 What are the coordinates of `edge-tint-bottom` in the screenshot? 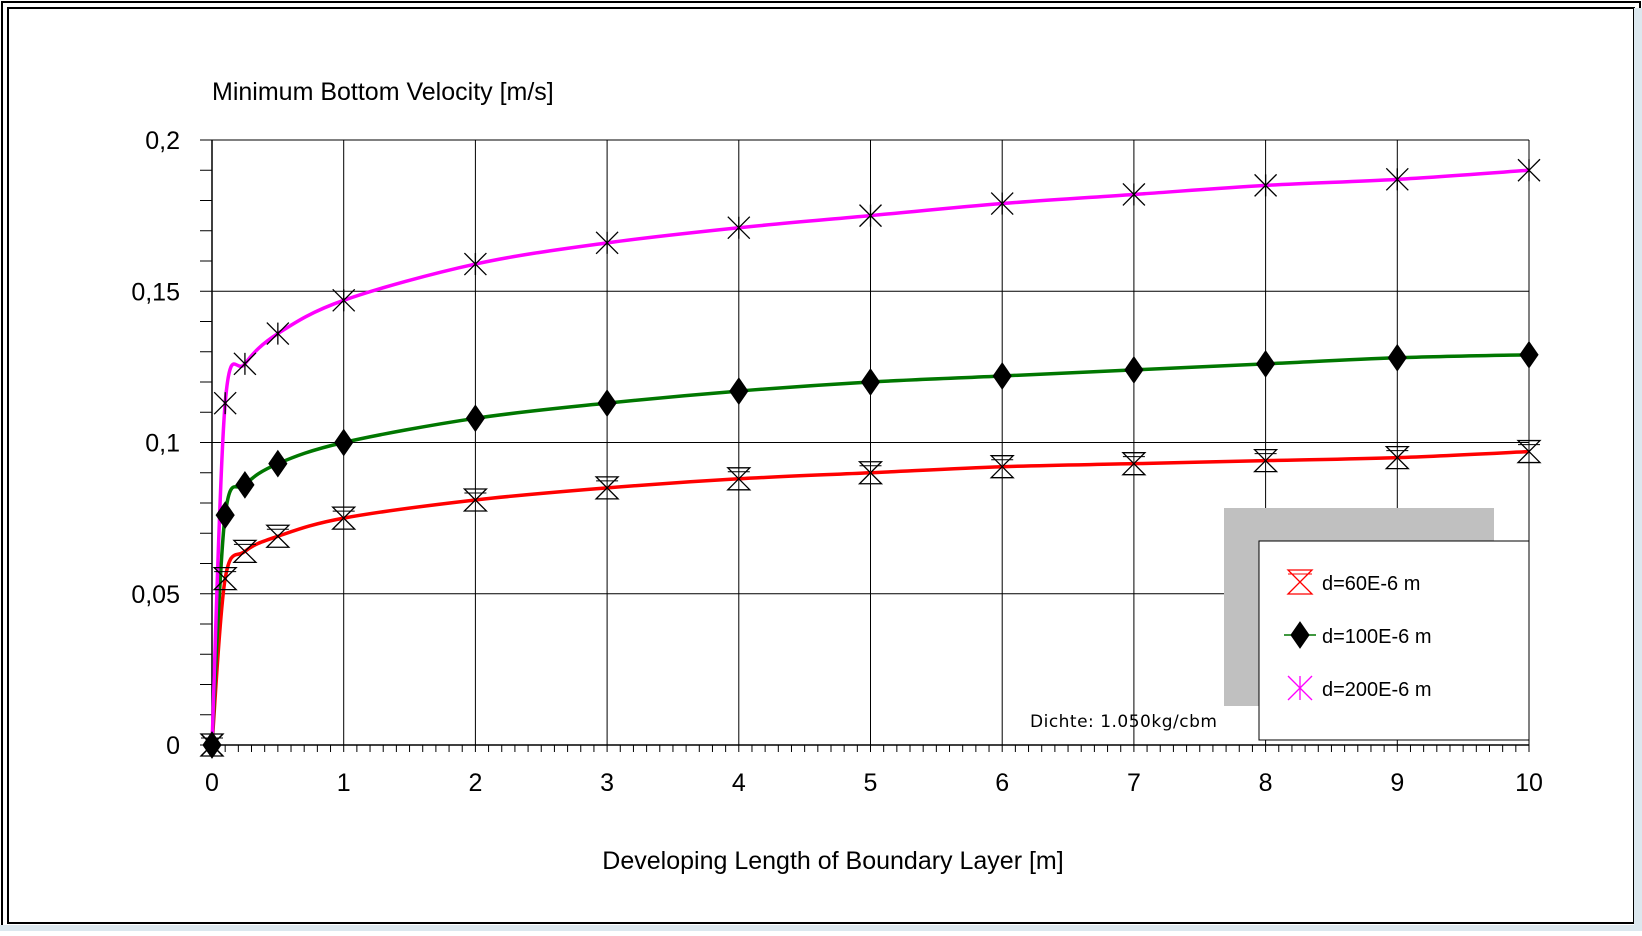 It's located at (821, 928).